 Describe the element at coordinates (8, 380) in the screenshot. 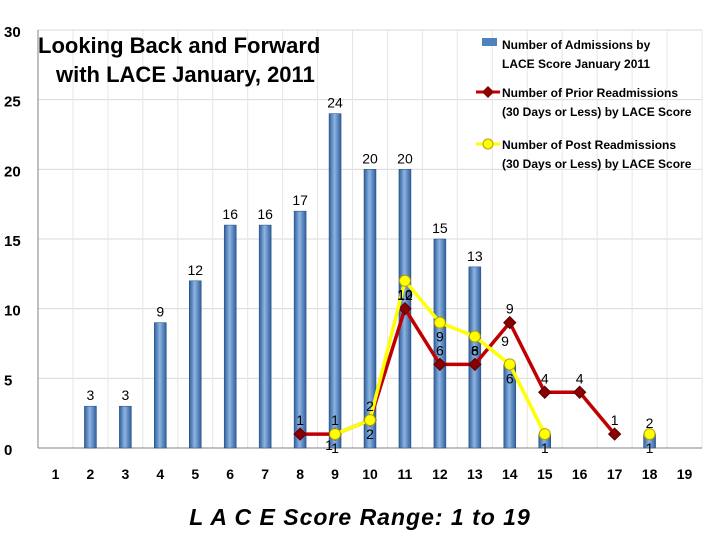

I see `y-tick-5: 5` at that location.